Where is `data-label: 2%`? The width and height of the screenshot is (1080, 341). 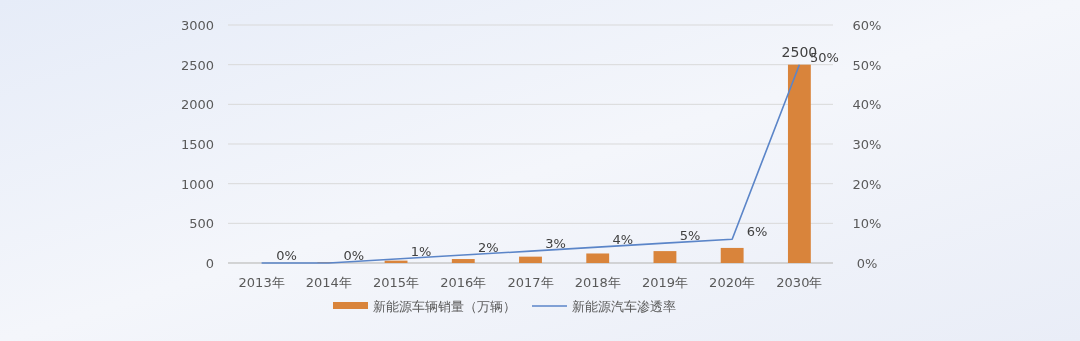
data-label: 2% is located at coordinates (488, 248).